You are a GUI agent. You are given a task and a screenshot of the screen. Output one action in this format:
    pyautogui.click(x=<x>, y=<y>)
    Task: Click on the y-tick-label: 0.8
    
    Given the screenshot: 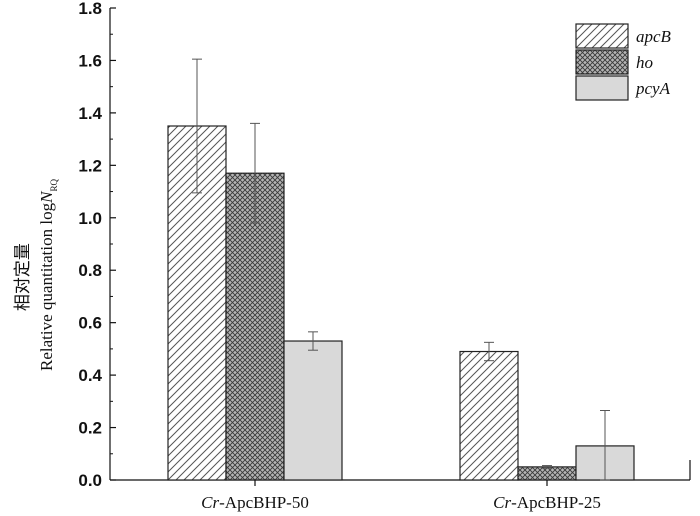 What is the action you would take?
    pyautogui.click(x=90, y=270)
    